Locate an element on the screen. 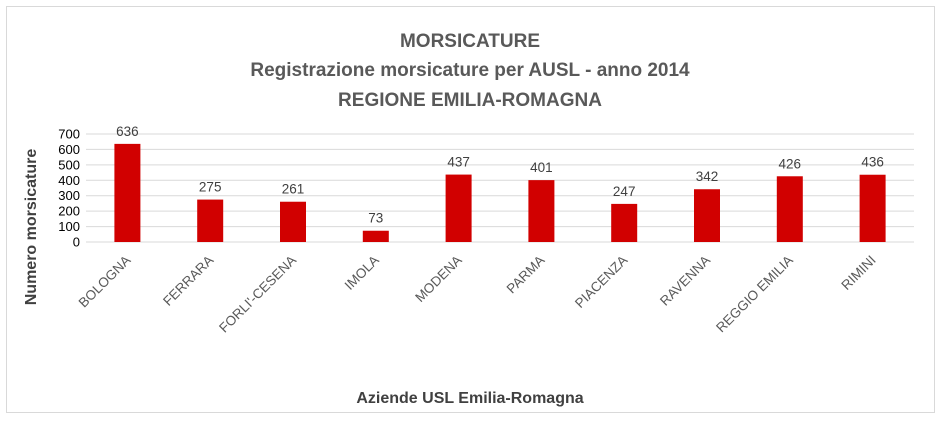 Image resolution: width=943 pixels, height=421 pixels. category-label: BOLOGNA is located at coordinates (105, 282).